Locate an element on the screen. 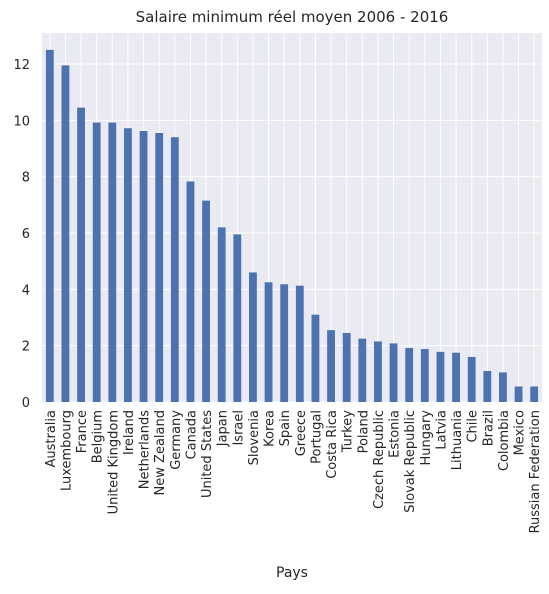 Image resolution: width=549 pixels, height=594 pixels. x-tick-label: Netherlands is located at coordinates (145, 449).